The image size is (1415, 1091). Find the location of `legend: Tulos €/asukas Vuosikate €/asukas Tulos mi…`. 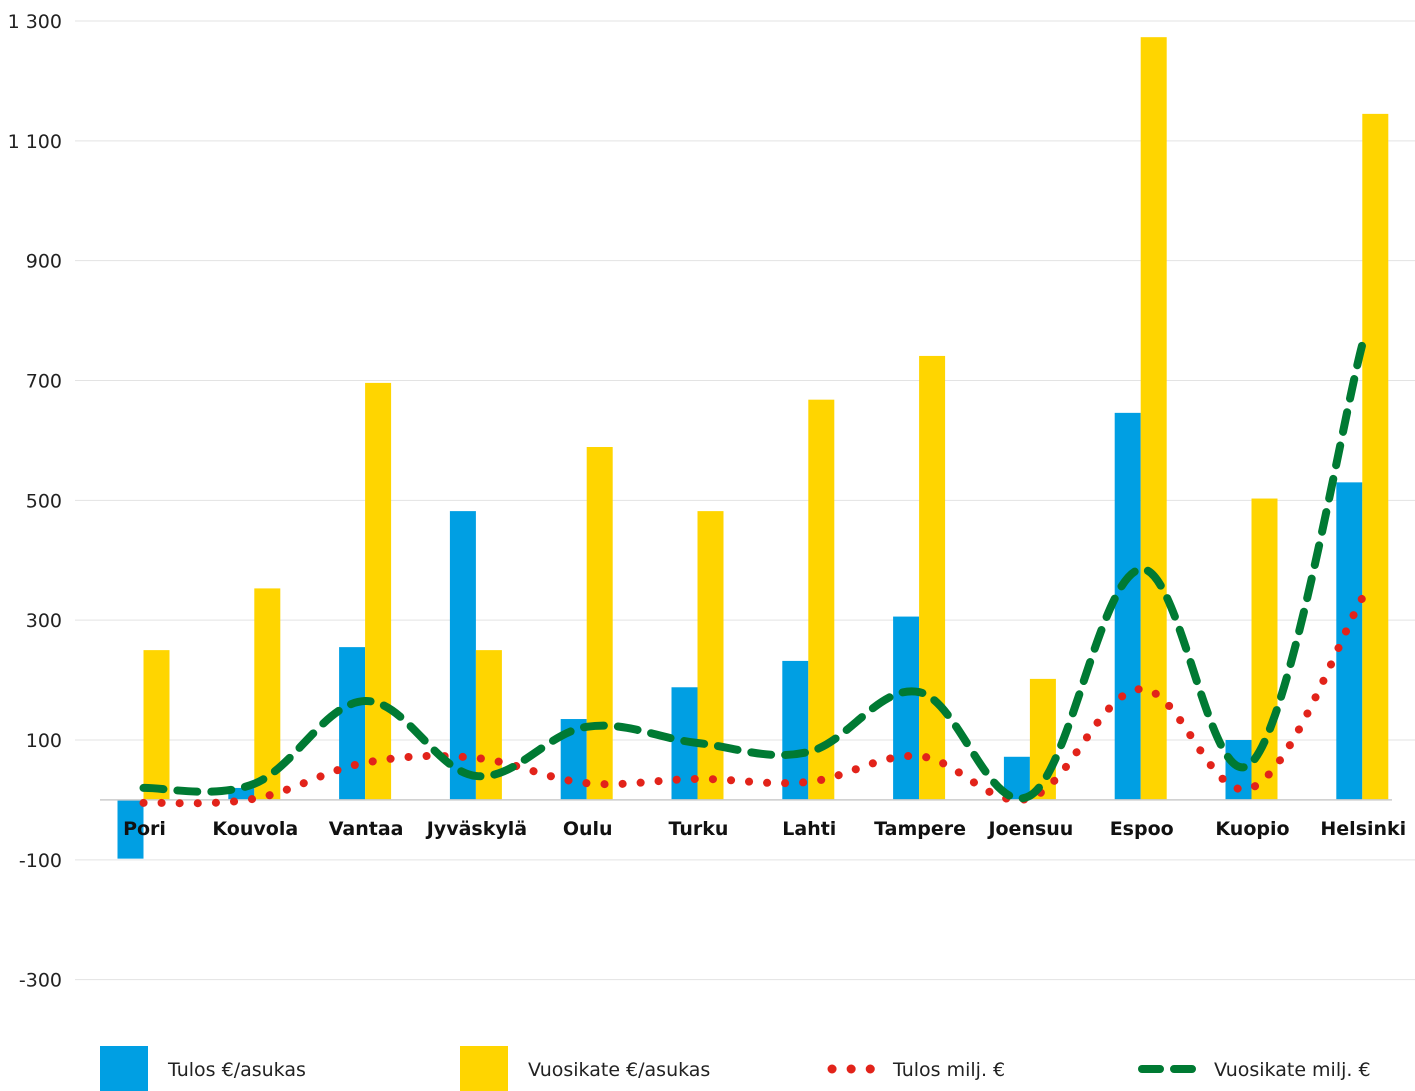

legend: Tulos €/asukas Vuosikate €/asukas Tulos mi… is located at coordinates (735, 1068).